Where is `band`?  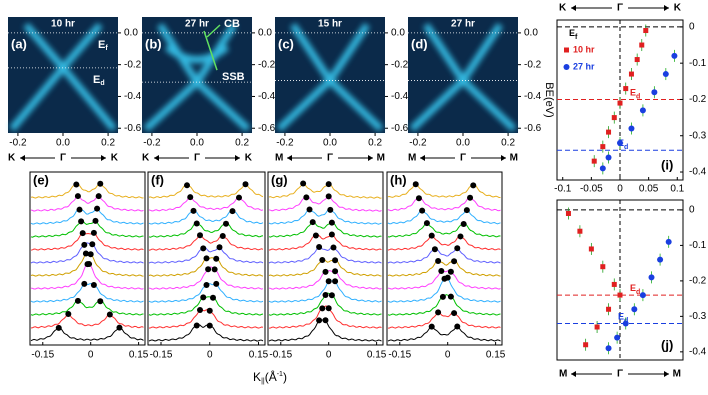 band is located at coordinates (197, 53).